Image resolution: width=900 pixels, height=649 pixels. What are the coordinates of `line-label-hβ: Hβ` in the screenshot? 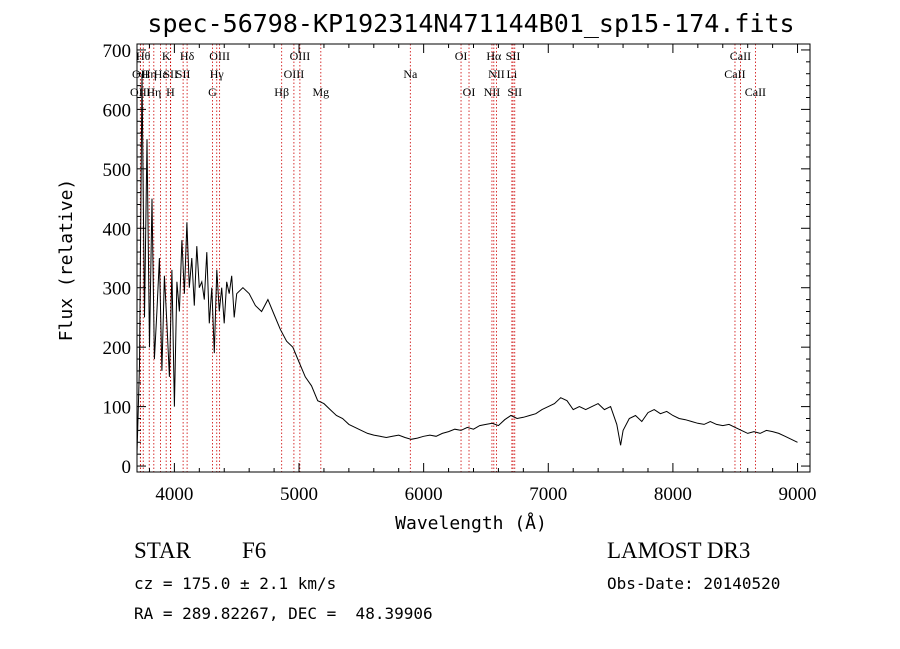 It's located at (281, 92).